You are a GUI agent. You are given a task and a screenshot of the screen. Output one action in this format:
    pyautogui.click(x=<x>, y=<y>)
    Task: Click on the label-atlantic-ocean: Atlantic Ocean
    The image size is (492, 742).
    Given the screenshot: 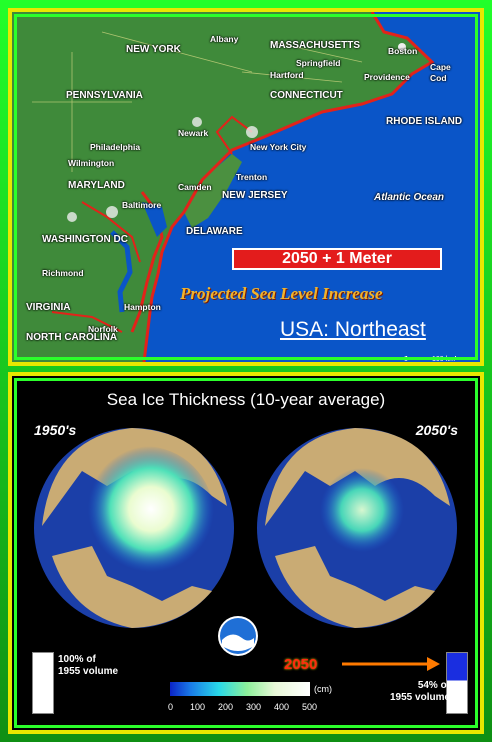 What is the action you would take?
    pyautogui.click(x=409, y=197)
    